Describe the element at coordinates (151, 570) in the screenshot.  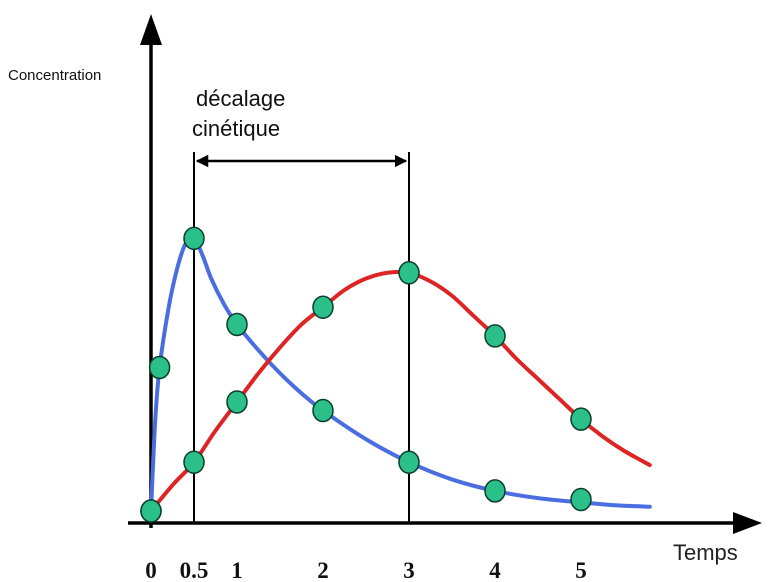
I see `x-tick-label: 0` at that location.